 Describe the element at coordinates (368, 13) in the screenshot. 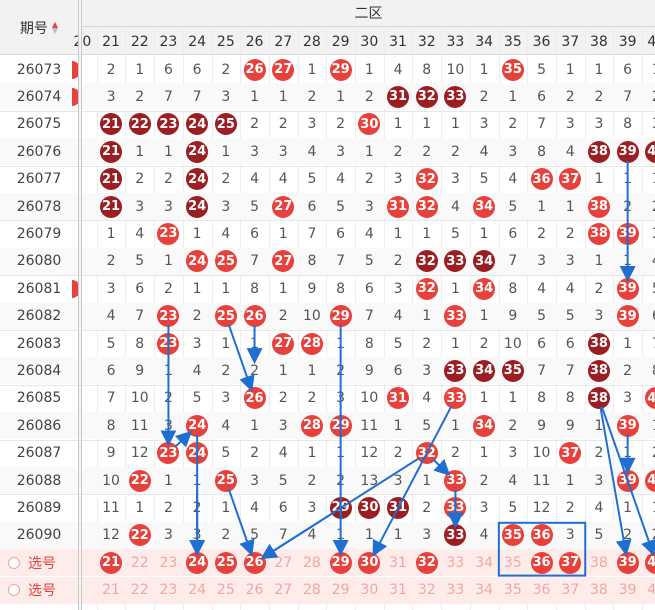

I see `zone-title: 二区` at that location.